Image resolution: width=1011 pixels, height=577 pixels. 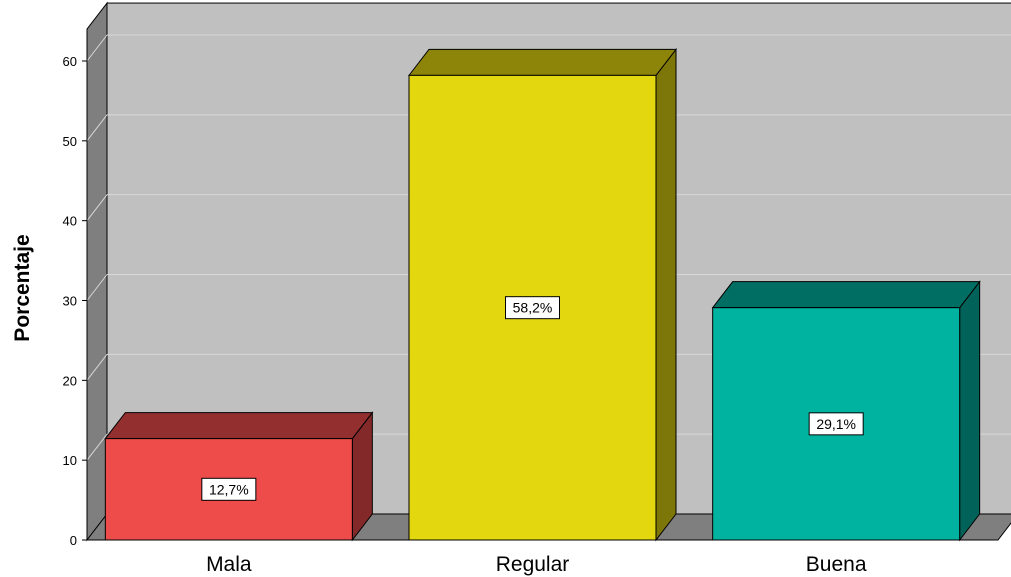 What do you see at coordinates (229, 564) in the screenshot?
I see `x-tick-label: Mala` at bounding box center [229, 564].